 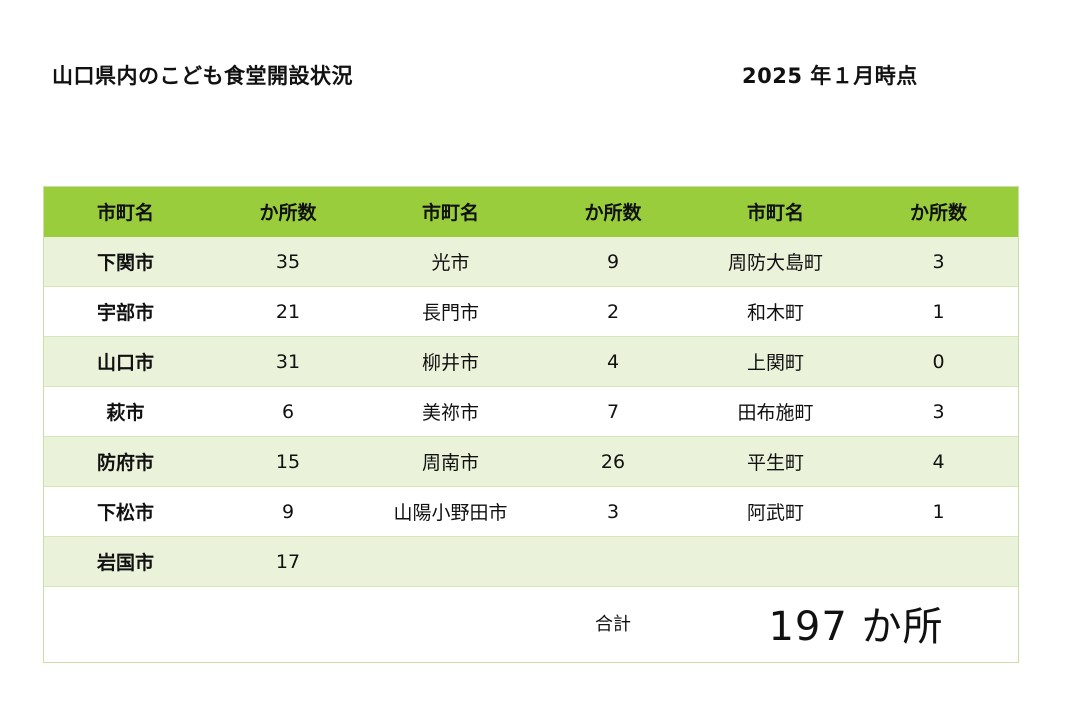 I want to click on count-cell: 2, so click(x=613, y=311).